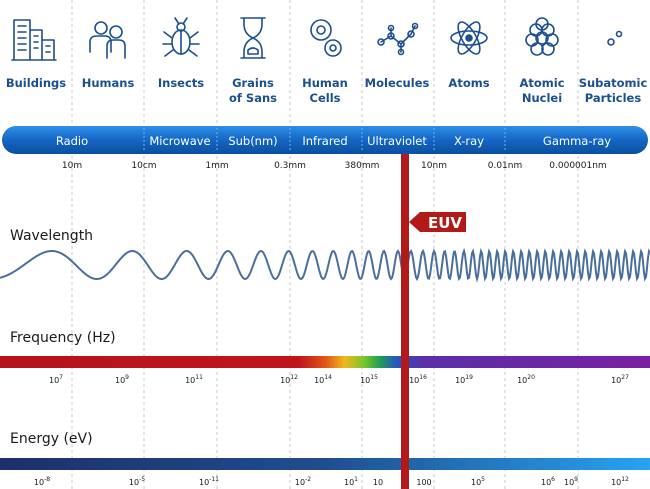 This screenshot has height=489, width=650. Describe the element at coordinates (418, 379) in the screenshot. I see `frequency-tick: 10¹⁶` at that location.